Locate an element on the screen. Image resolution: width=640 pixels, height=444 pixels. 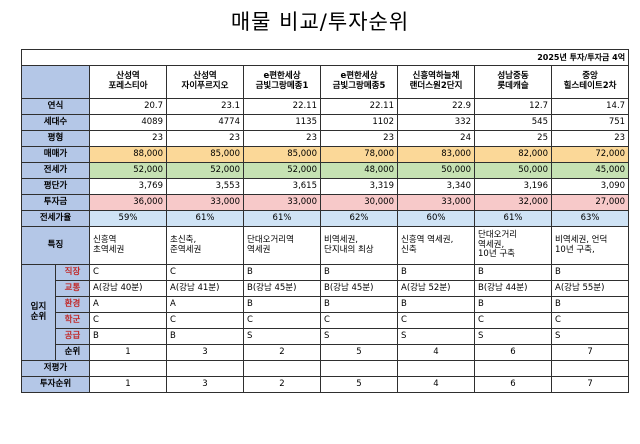
cell-value: 20.7 is located at coordinates (128, 106).